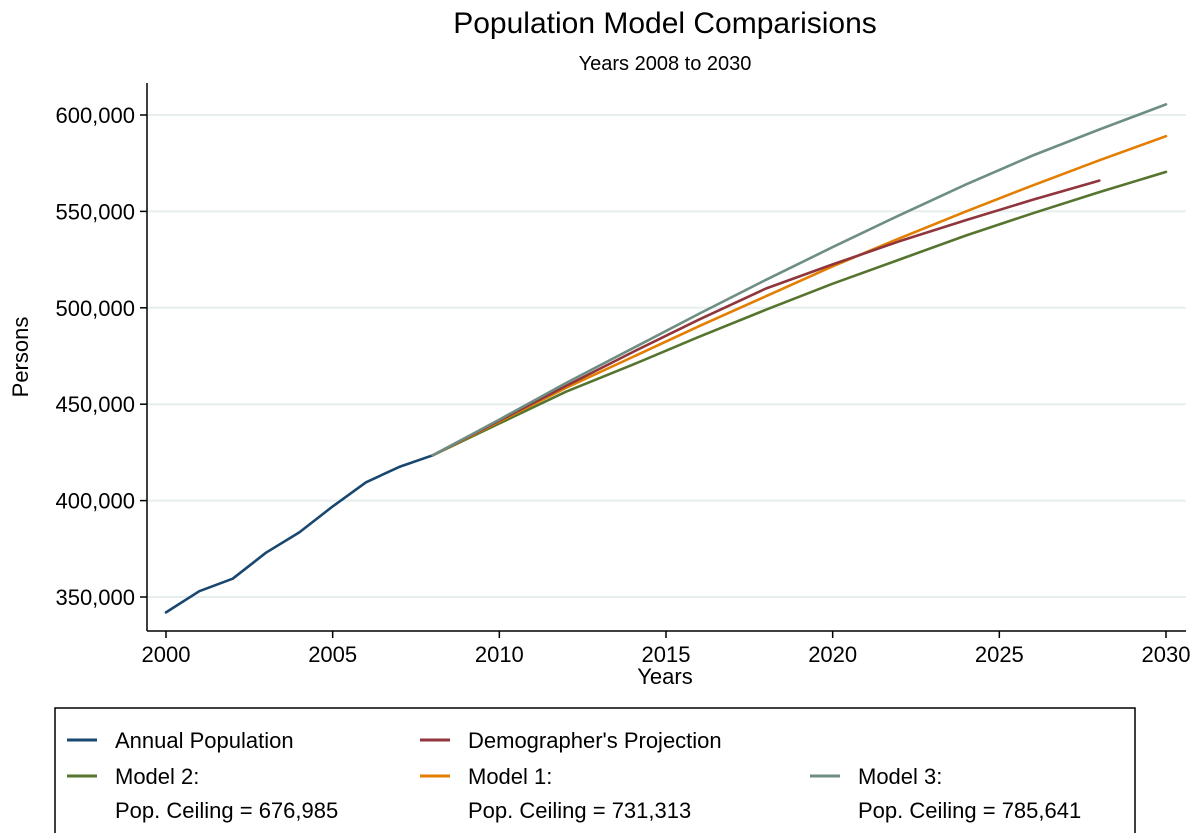 Image resolution: width=1203 pixels, height=833 pixels. I want to click on legend-label: Model 2:, so click(157, 776).